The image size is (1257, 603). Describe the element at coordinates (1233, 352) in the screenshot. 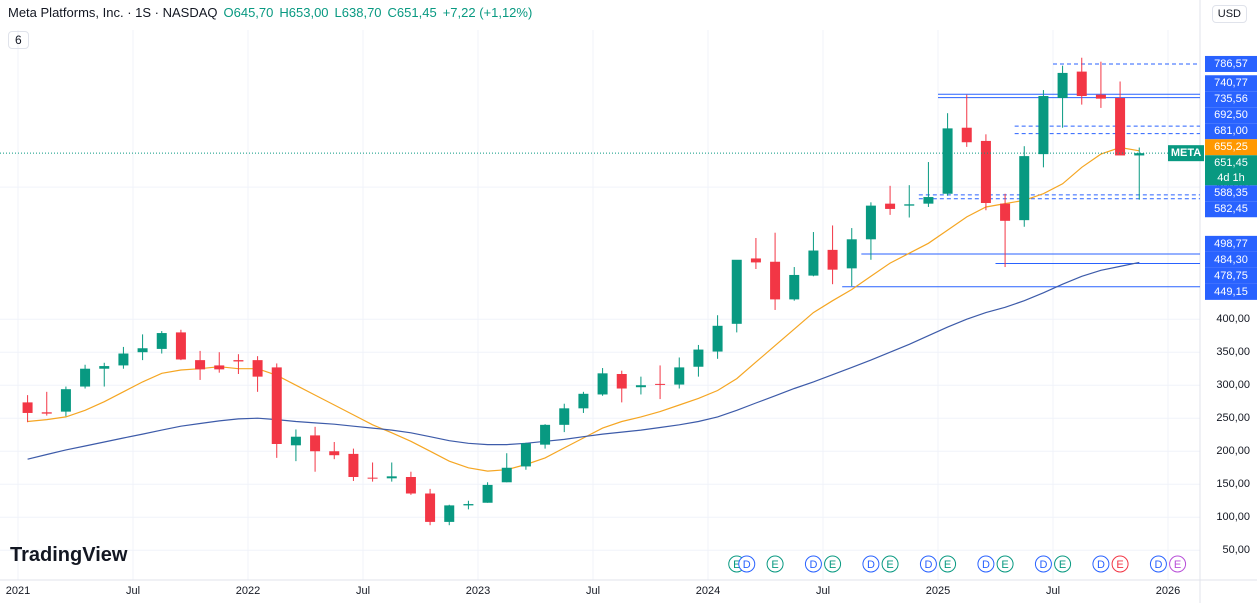

I see `y-tick-label: 350,00` at that location.